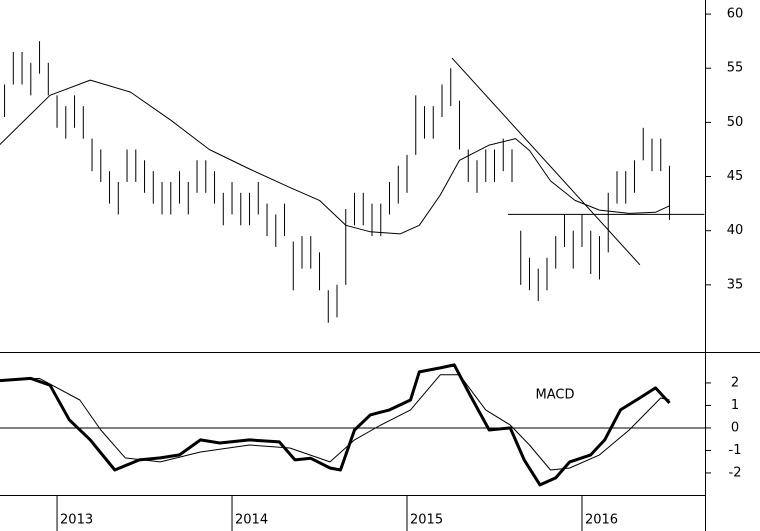 This screenshot has width=760, height=531. I want to click on y-tick-label: 1, so click(735, 405).